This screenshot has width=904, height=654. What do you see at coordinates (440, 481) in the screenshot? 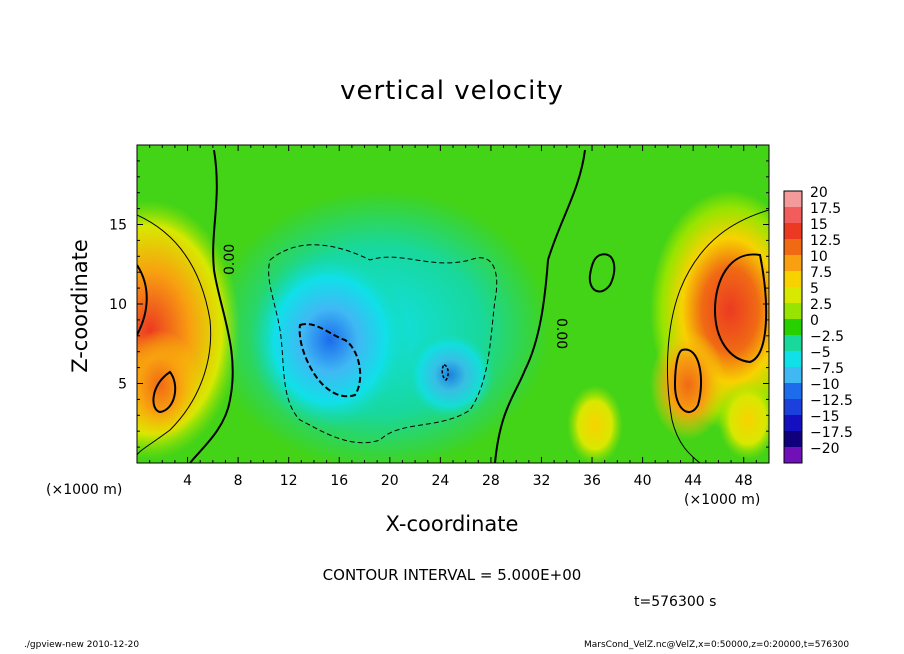
I see `x-tick-label: 24` at bounding box center [440, 481].